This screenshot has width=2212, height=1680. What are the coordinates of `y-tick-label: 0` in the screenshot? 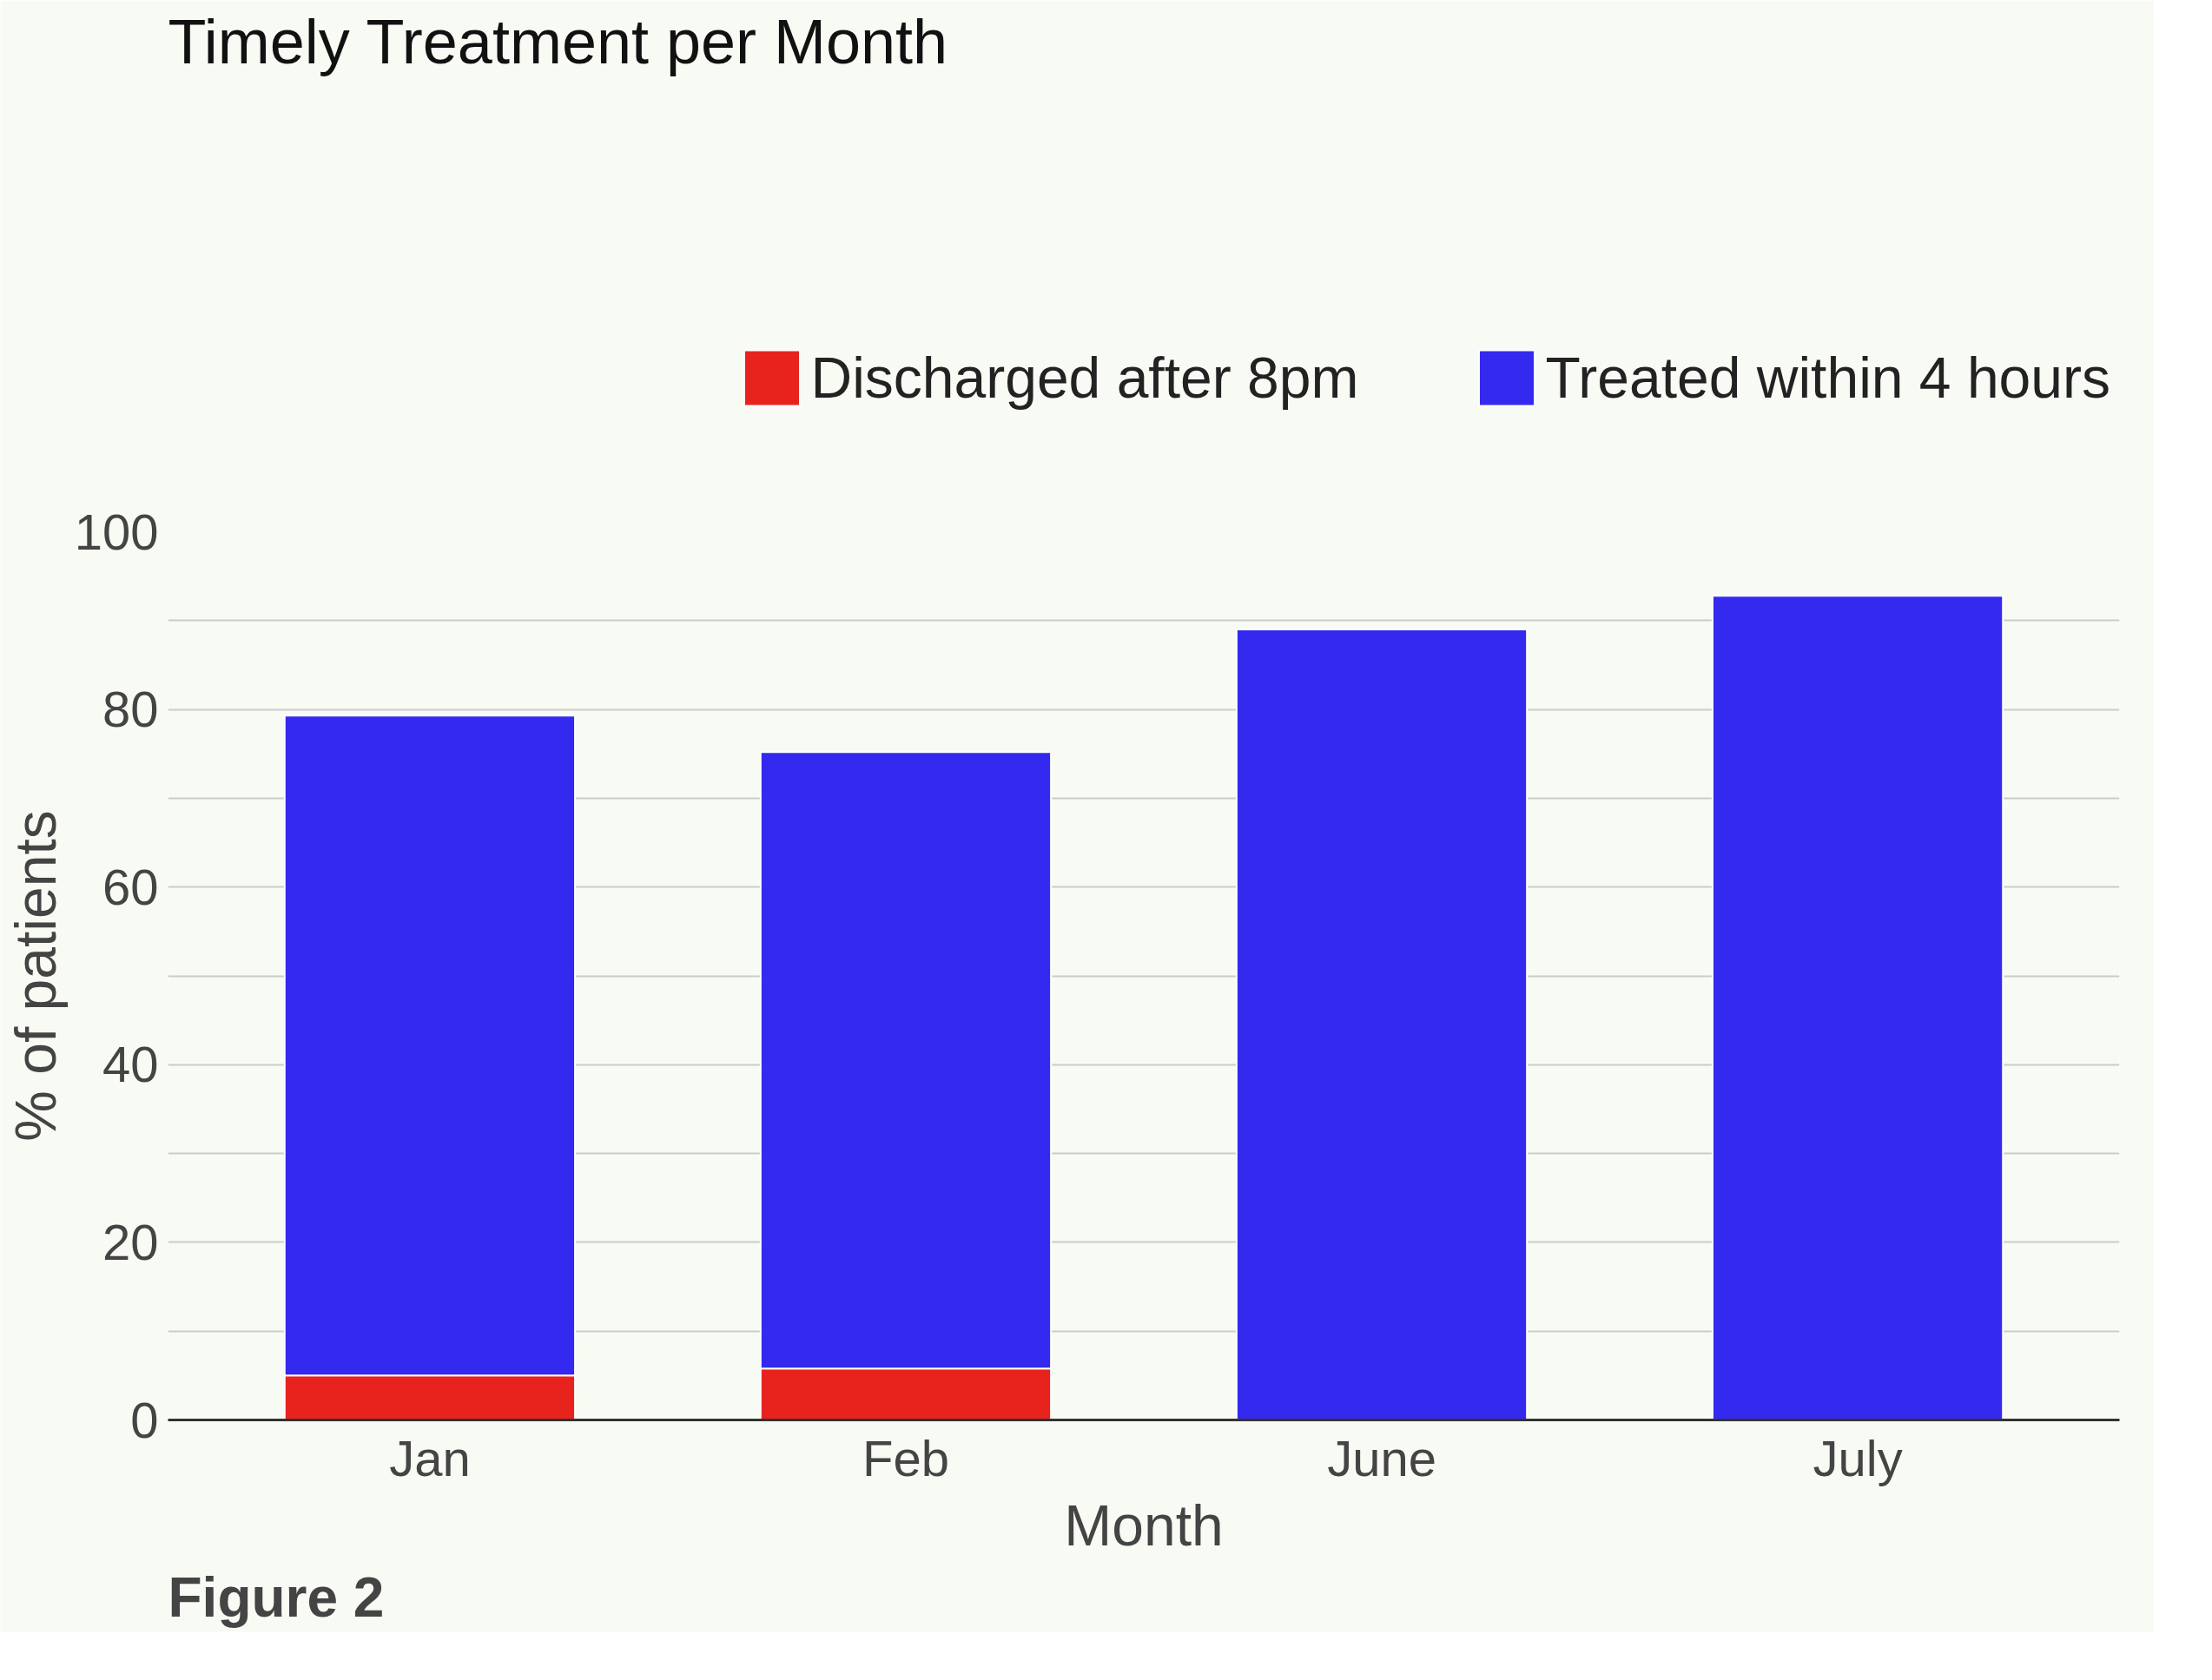 It's located at (144, 1419).